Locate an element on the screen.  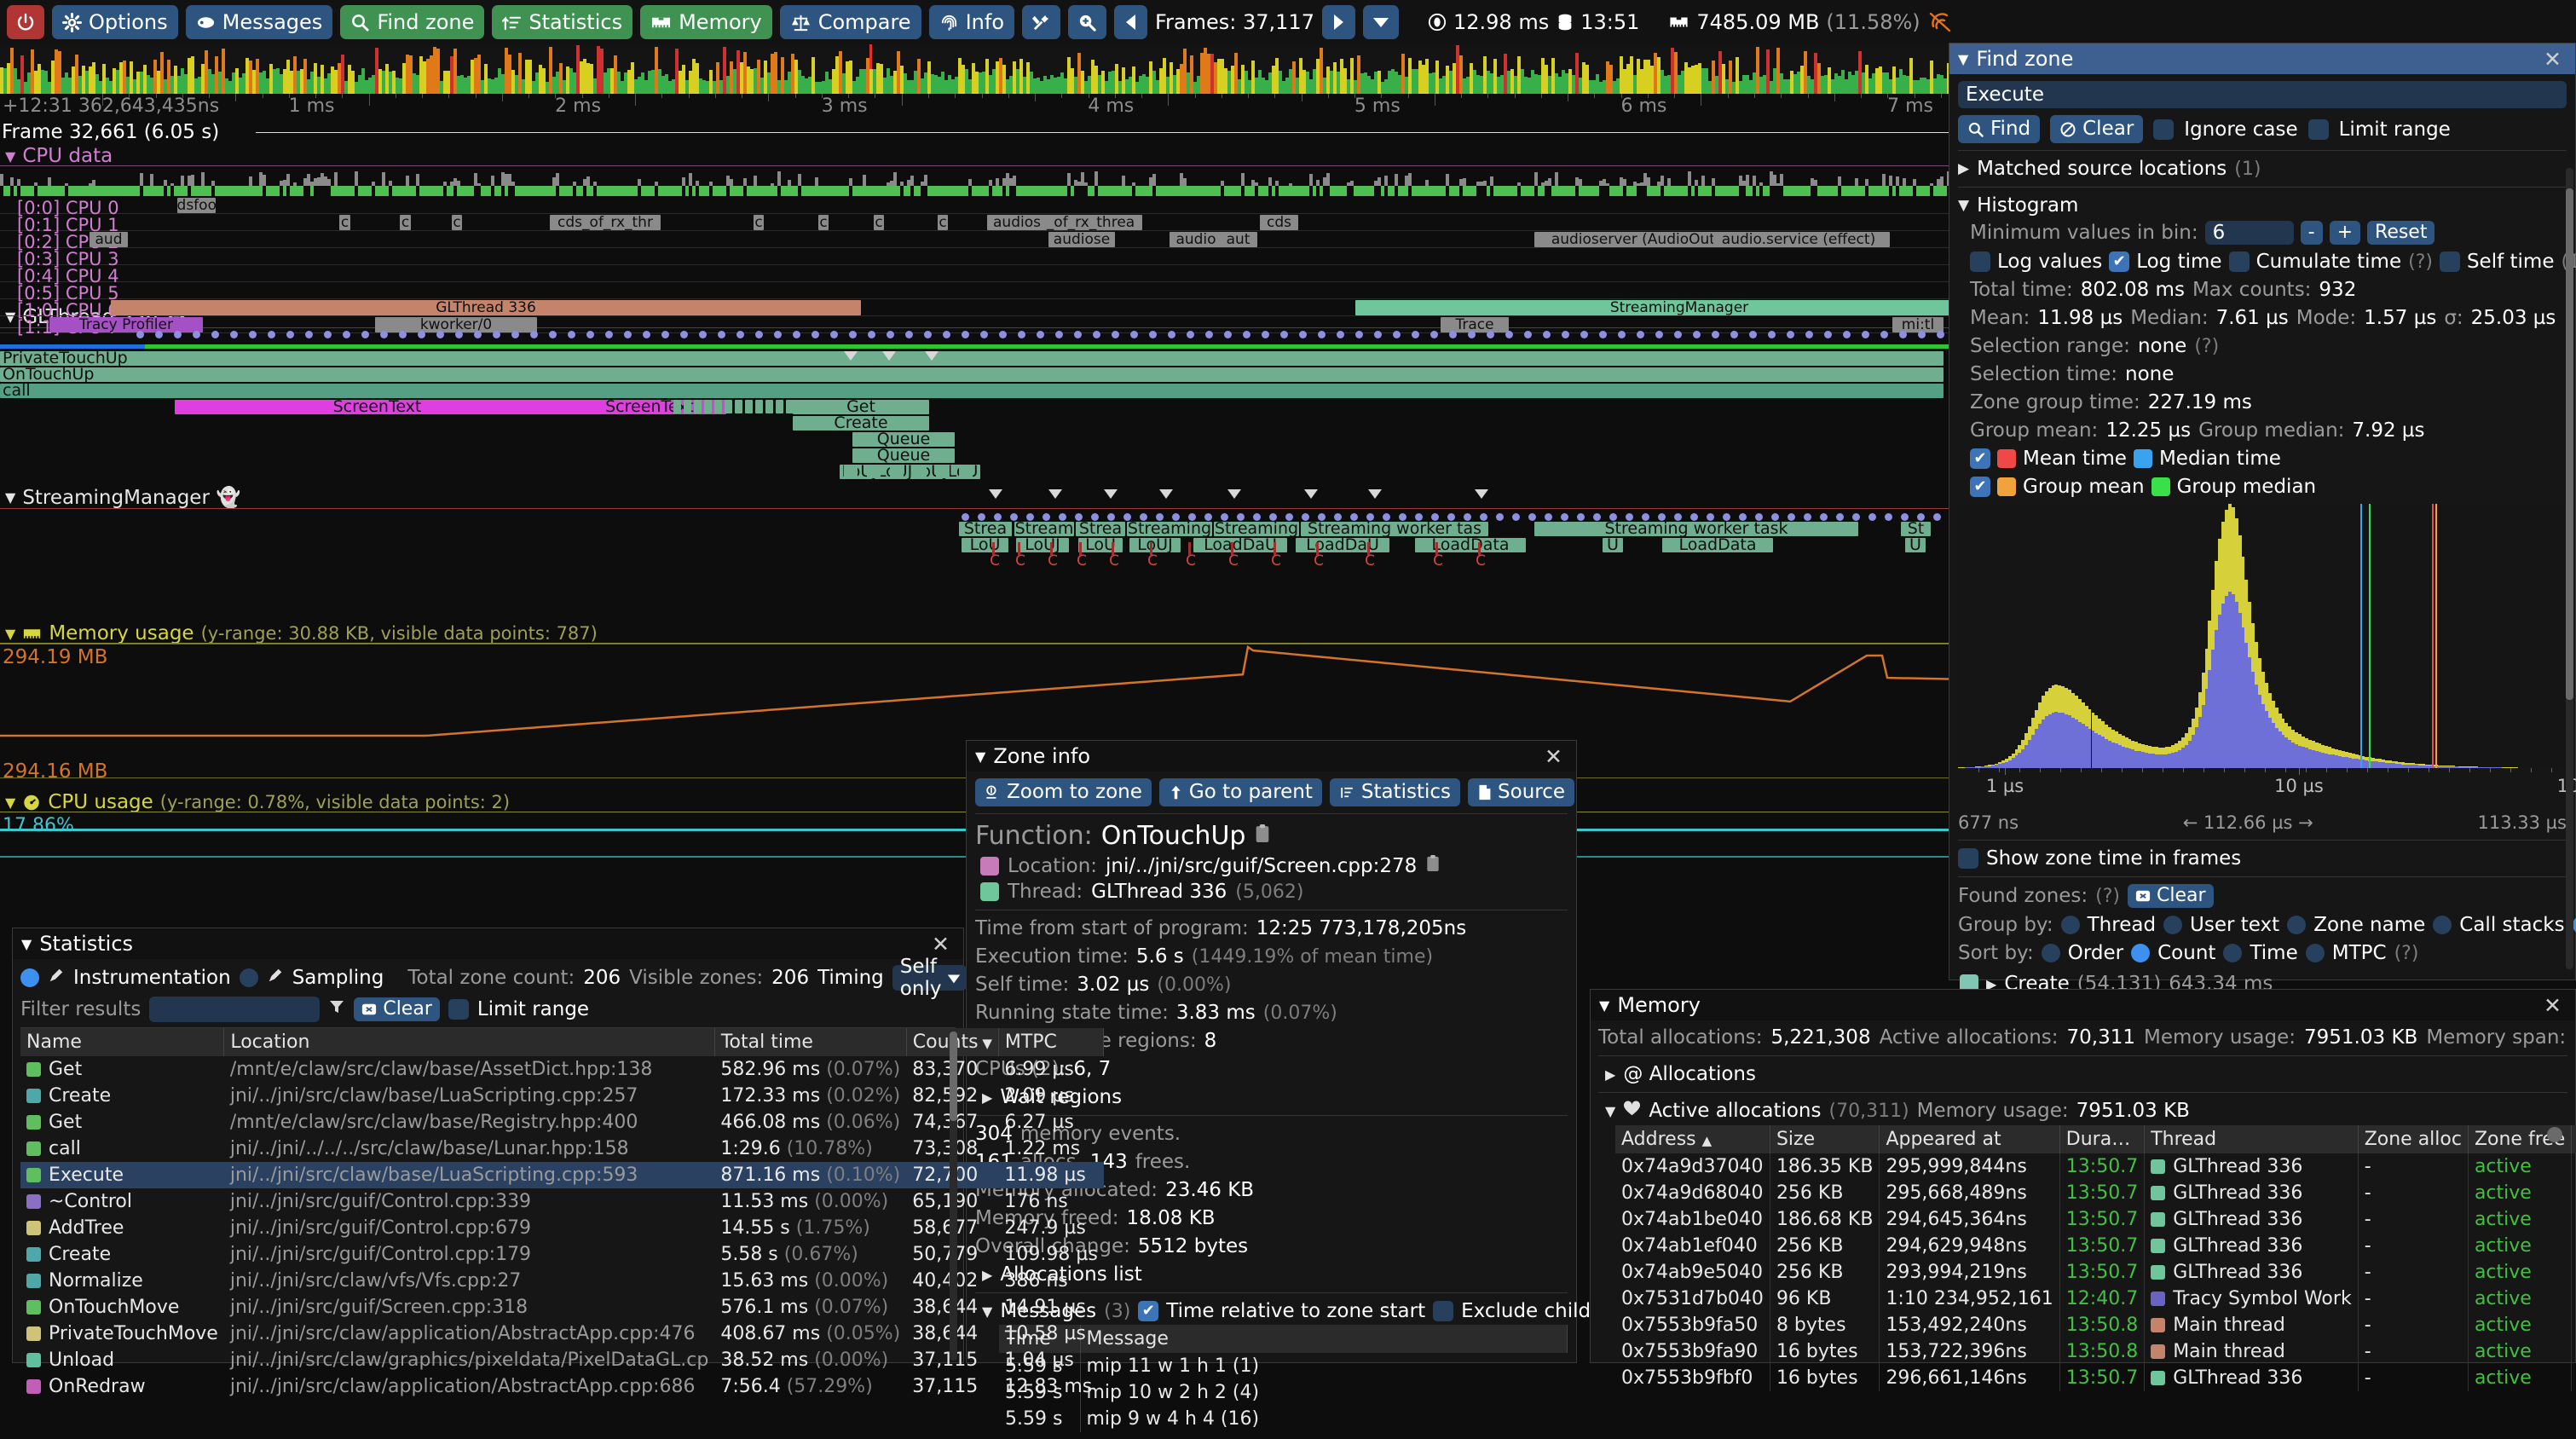
timeline-zone: St is located at coordinates (1916, 529).